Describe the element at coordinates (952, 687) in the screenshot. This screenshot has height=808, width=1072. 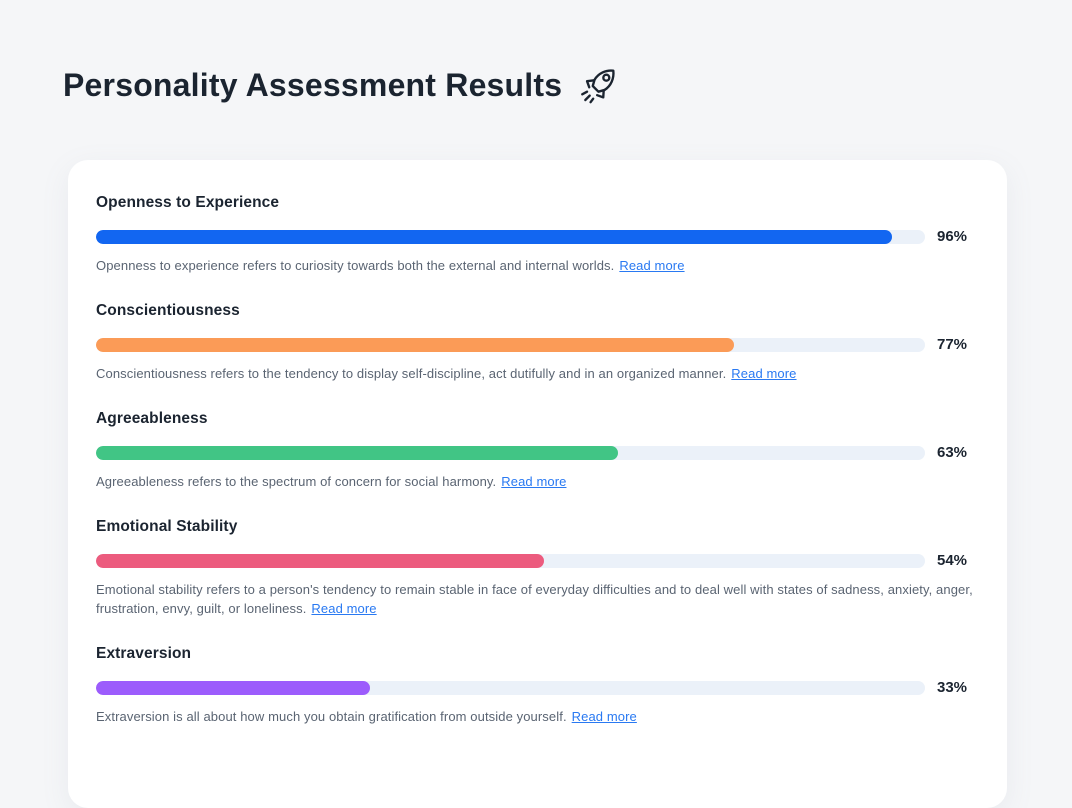
I see `trait-percentage: 33%` at that location.